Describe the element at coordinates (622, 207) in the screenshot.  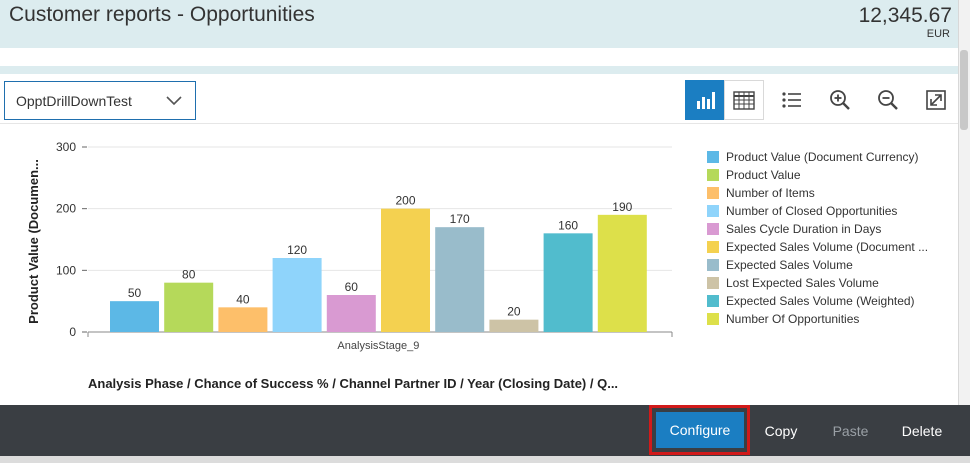
I see `data-label: 190` at that location.